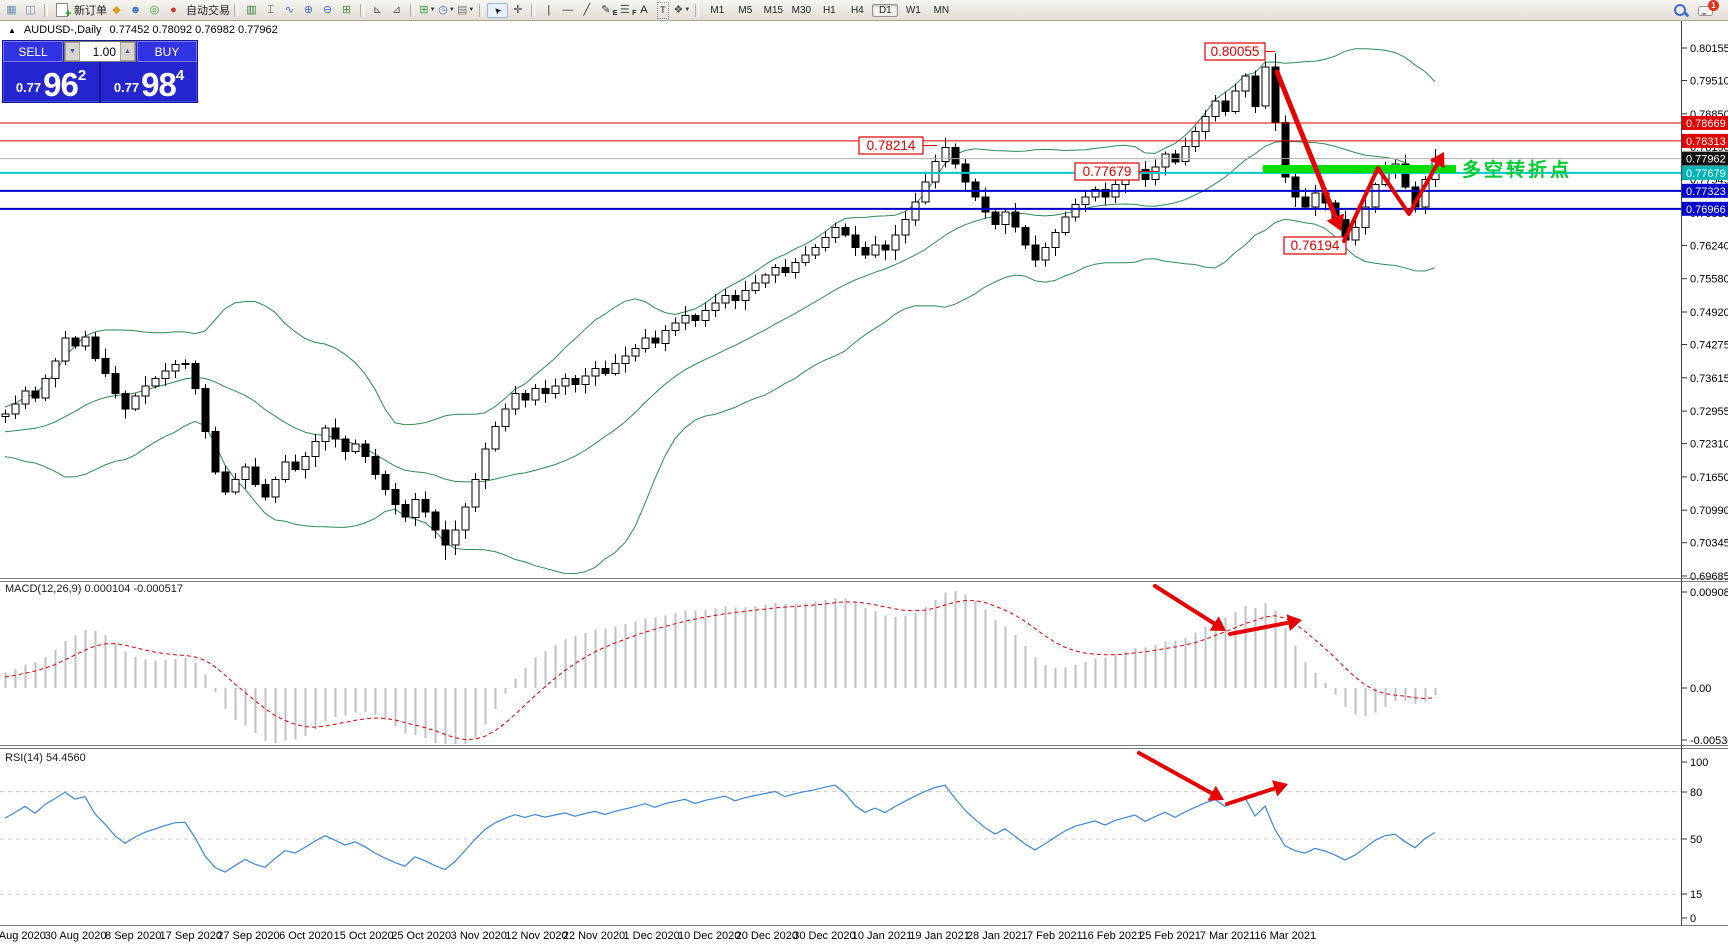  What do you see at coordinates (104, 51) in the screenshot?
I see `volume-value: 1.00` at bounding box center [104, 51].